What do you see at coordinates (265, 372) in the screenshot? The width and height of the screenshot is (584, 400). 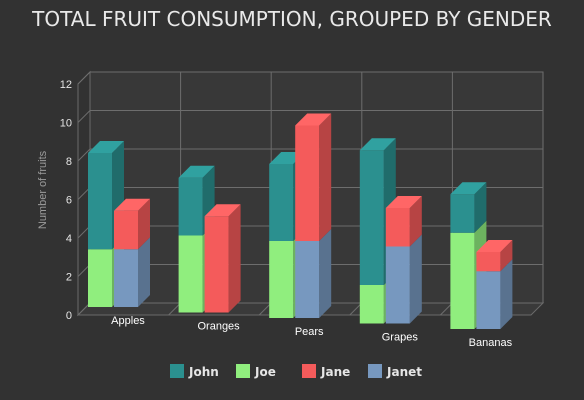 I see `legend-label: Joe` at bounding box center [265, 372].